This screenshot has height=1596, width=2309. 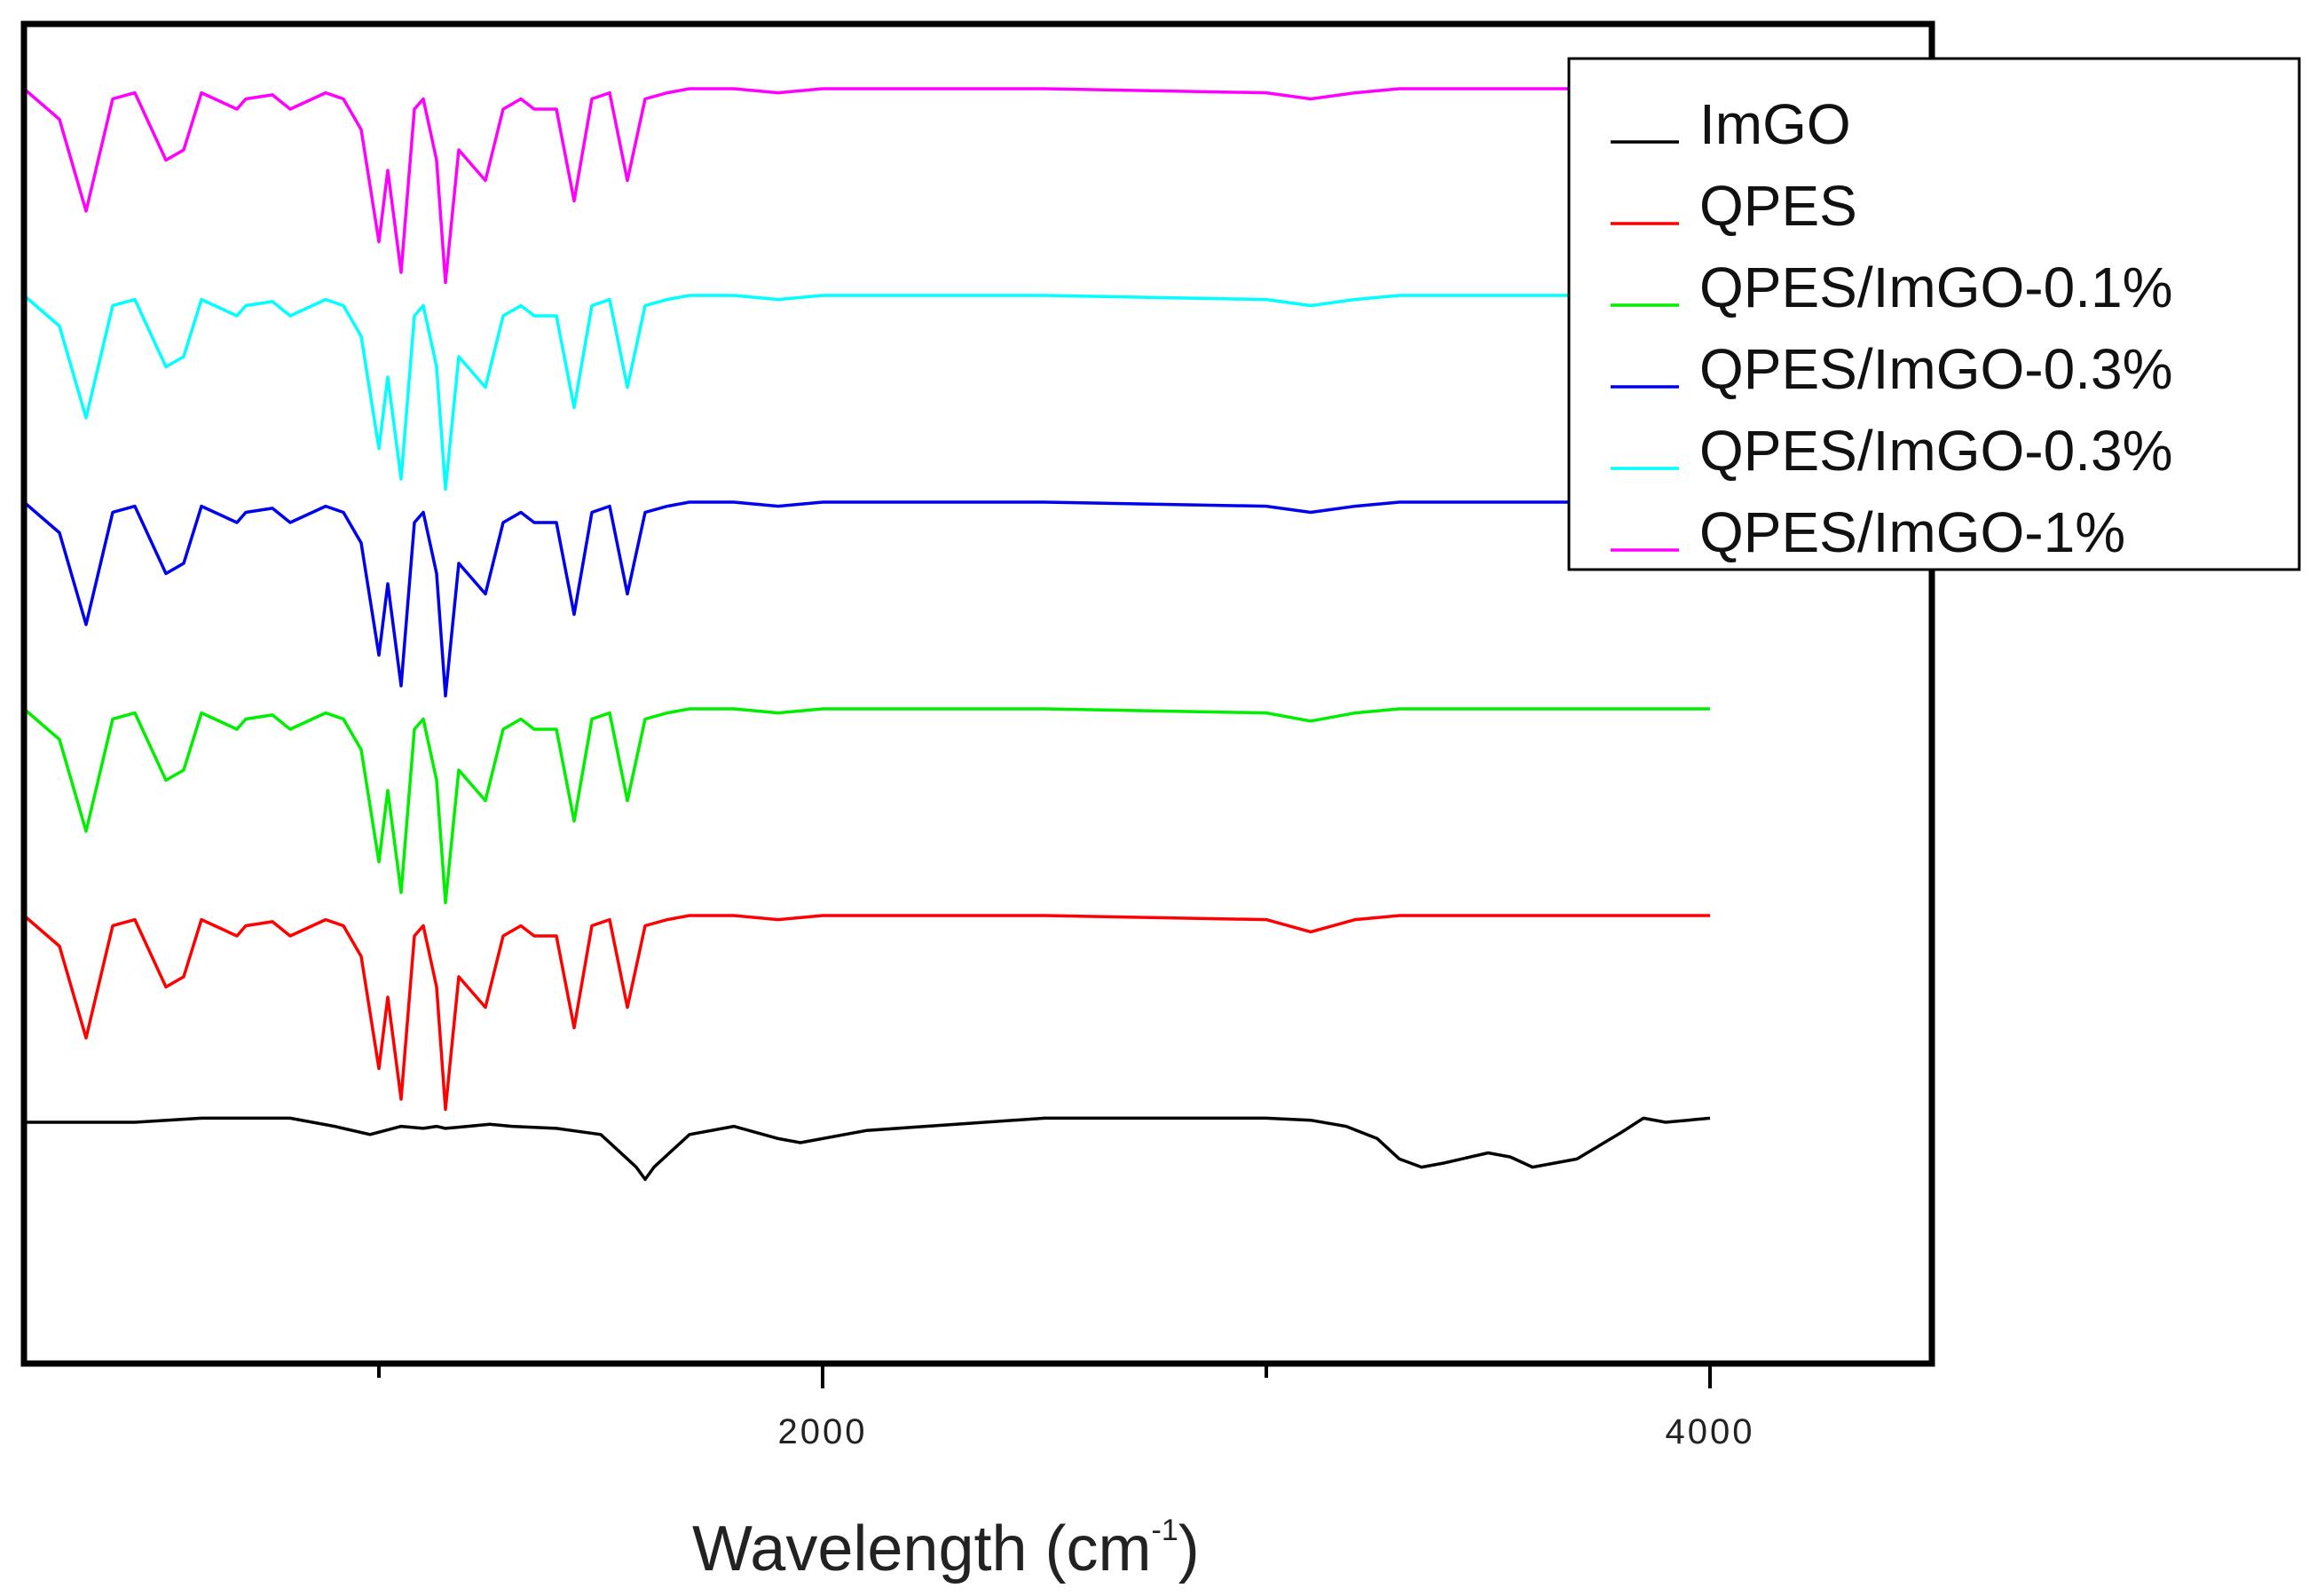 What do you see at coordinates (1936, 287) in the screenshot?
I see `legend-label-2: QPES/ImGO-0.1%` at bounding box center [1936, 287].